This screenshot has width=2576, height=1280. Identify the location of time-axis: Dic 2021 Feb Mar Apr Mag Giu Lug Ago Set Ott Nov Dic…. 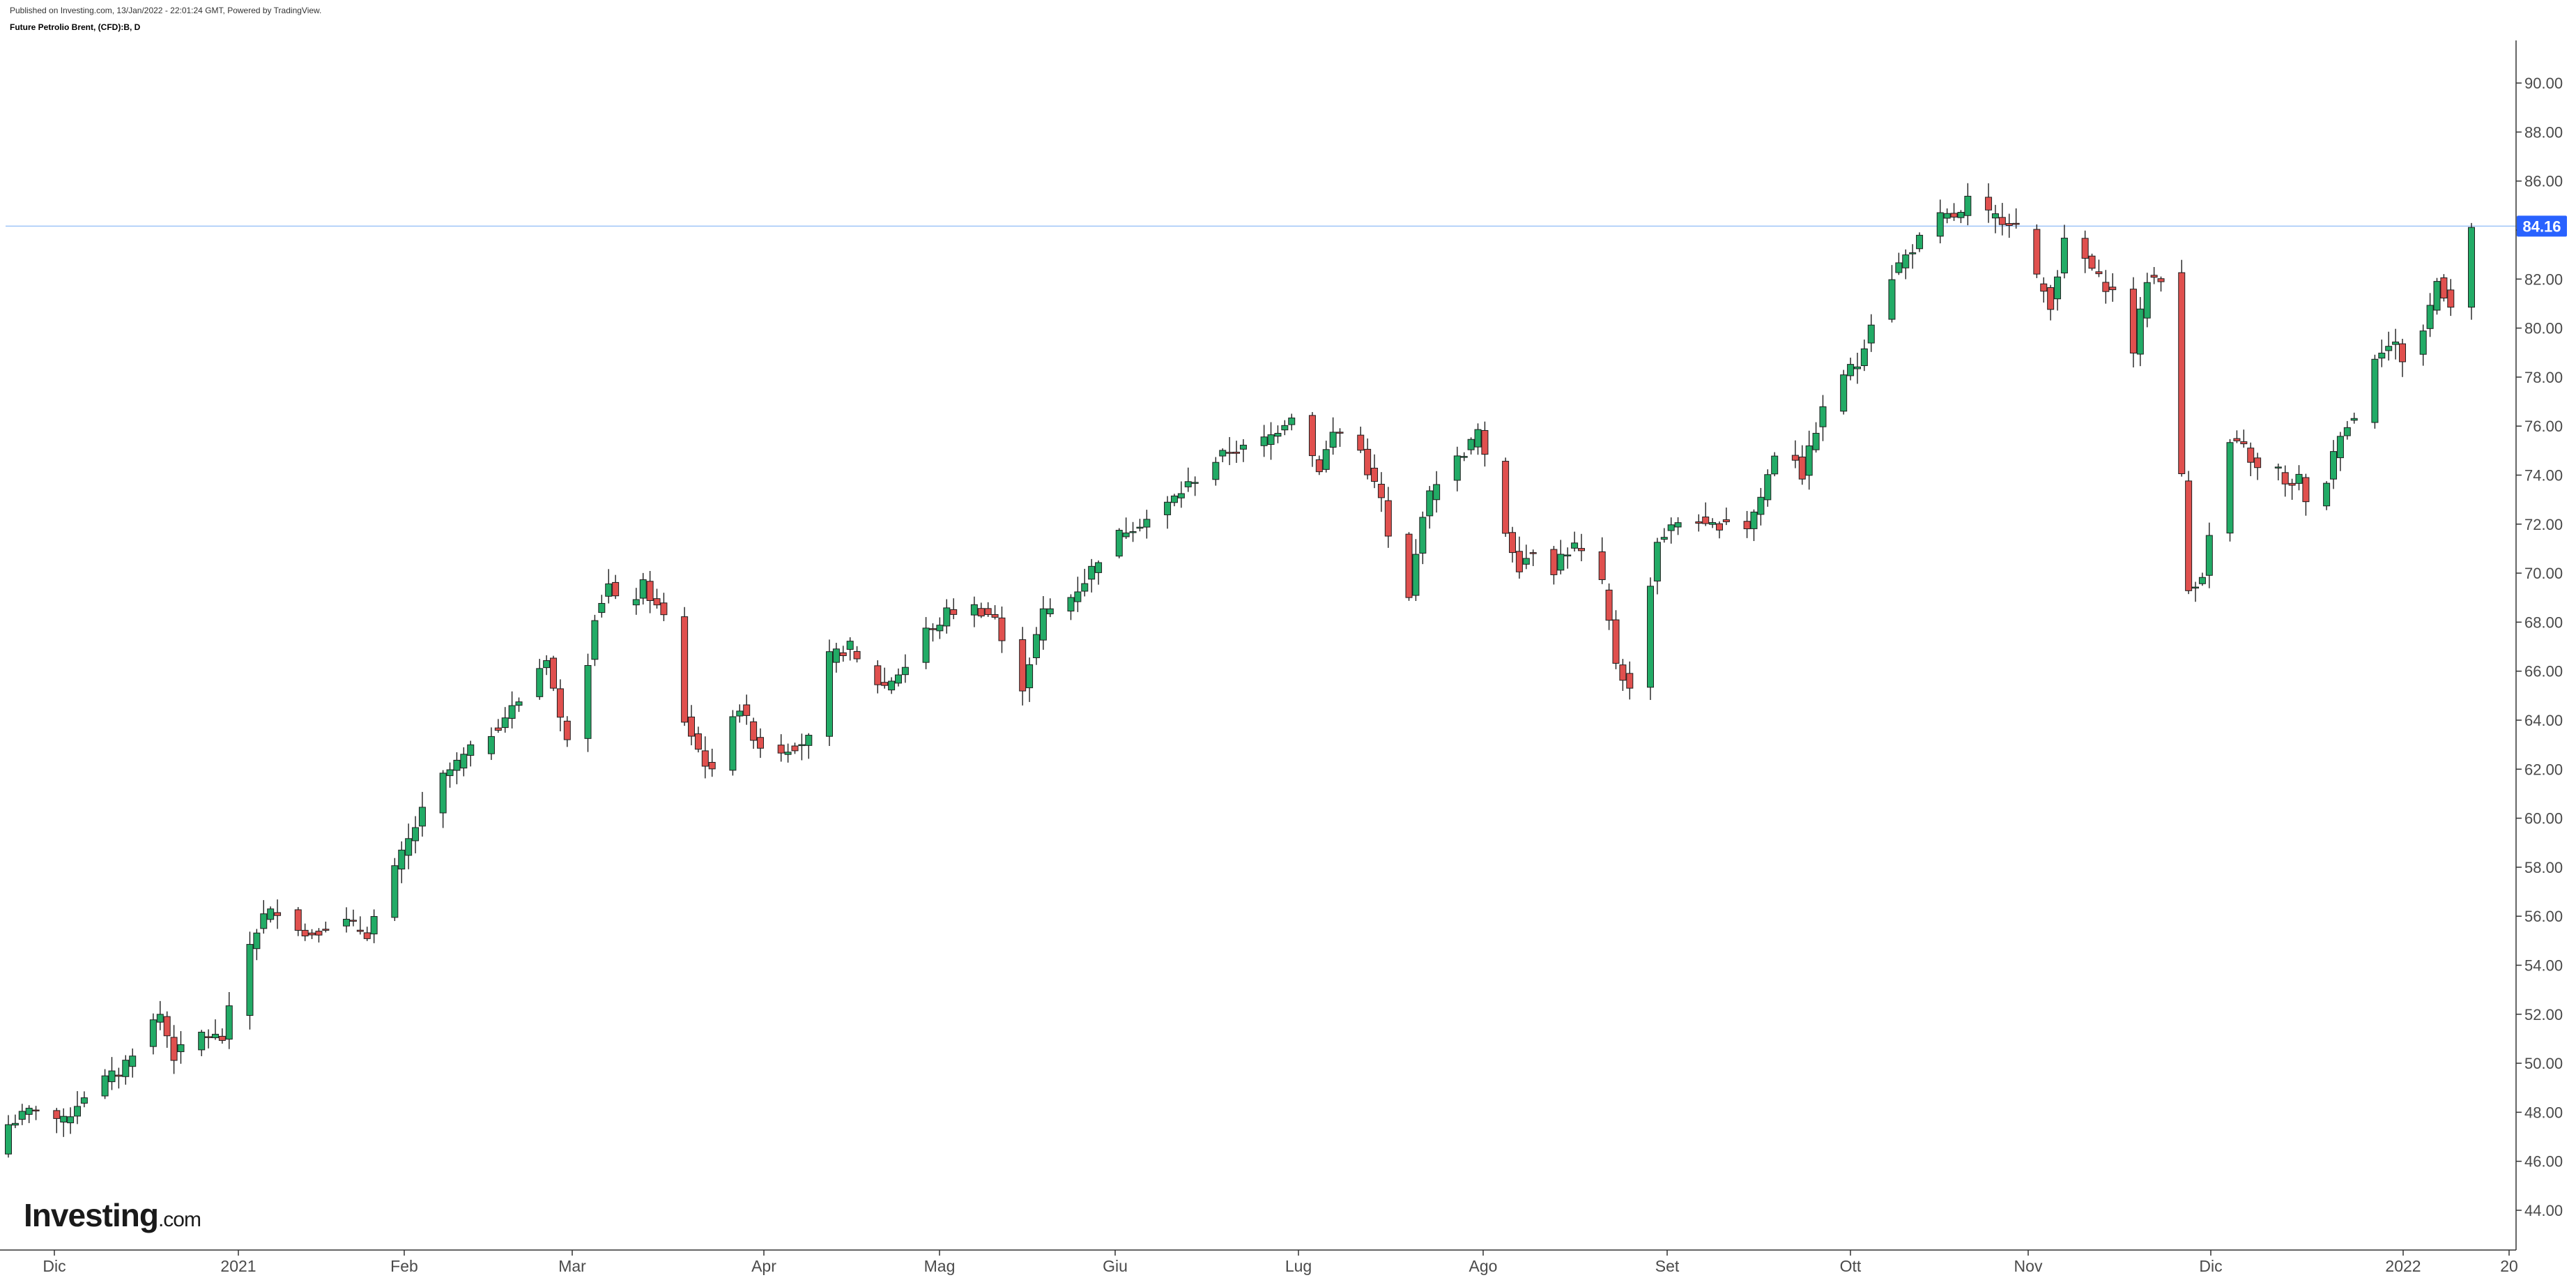
(1280, 1262).